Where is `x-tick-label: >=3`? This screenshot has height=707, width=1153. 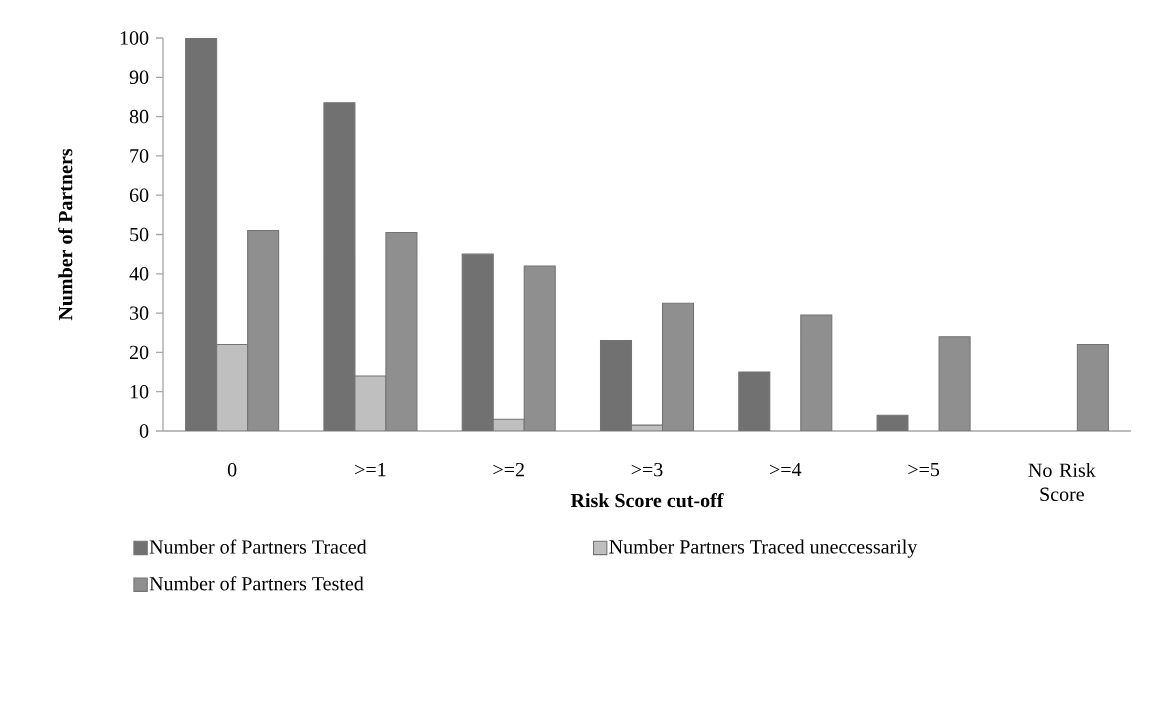
x-tick-label: >=3 is located at coordinates (647, 469).